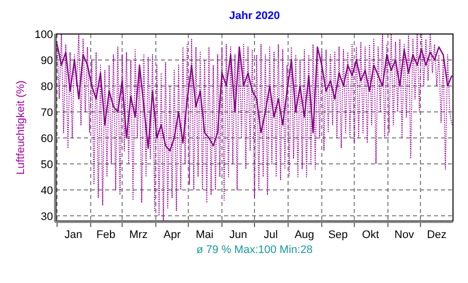 The width and height of the screenshot is (468, 283). I want to click on x-tick-label: Jul, so click(271, 235).